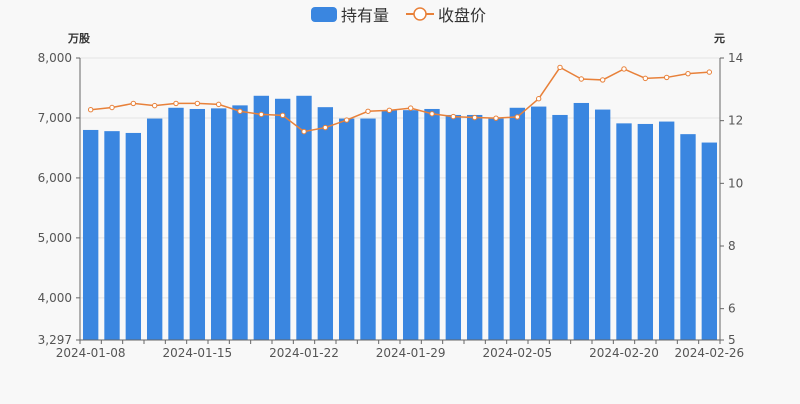 Image resolution: width=800 pixels, height=404 pixels. Describe the element at coordinates (624, 353) in the screenshot. I see `x-tick-label: 2024-02-20` at that location.